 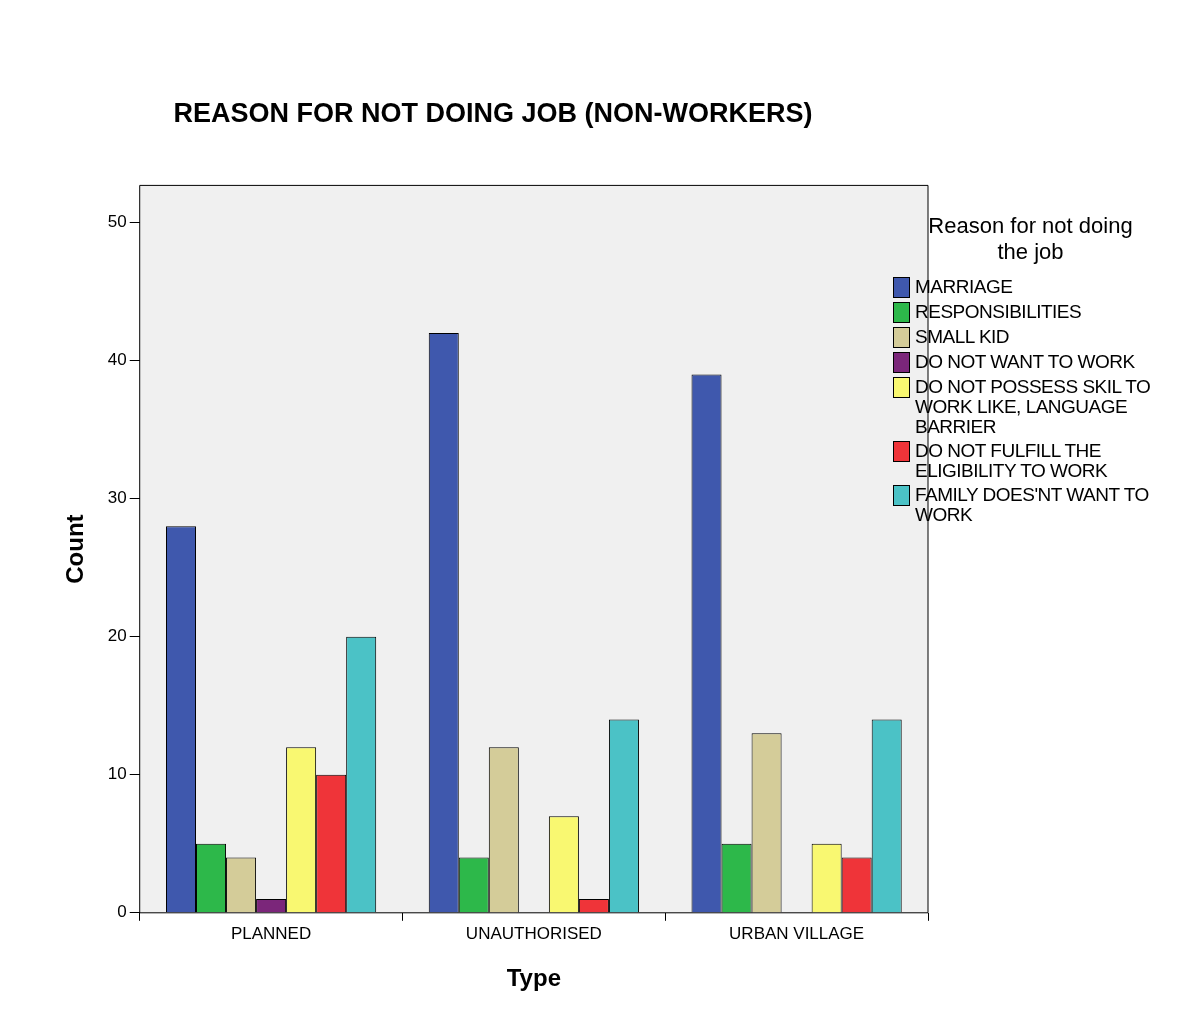 I want to click on legend-label: DO NOT FULFILL THE ELIGIBILITY TO WORK, so click(x=1012, y=460).